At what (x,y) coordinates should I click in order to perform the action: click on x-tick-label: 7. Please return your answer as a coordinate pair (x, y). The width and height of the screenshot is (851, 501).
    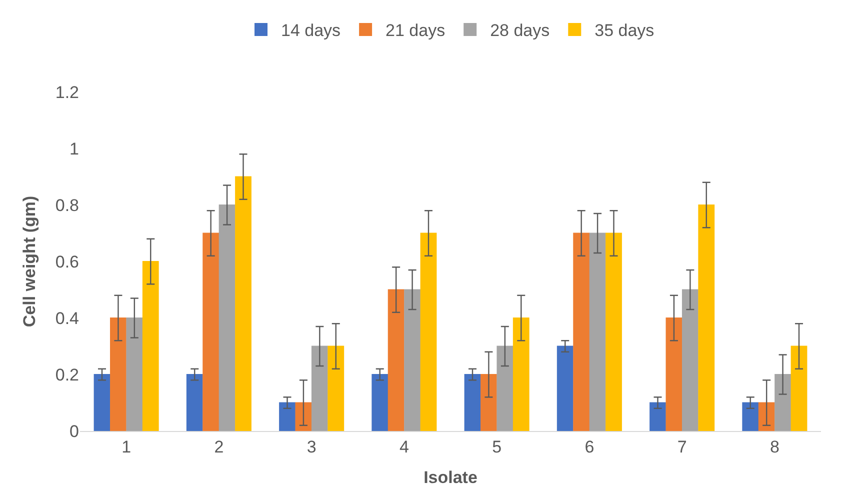
    Looking at the image, I should click on (682, 446).